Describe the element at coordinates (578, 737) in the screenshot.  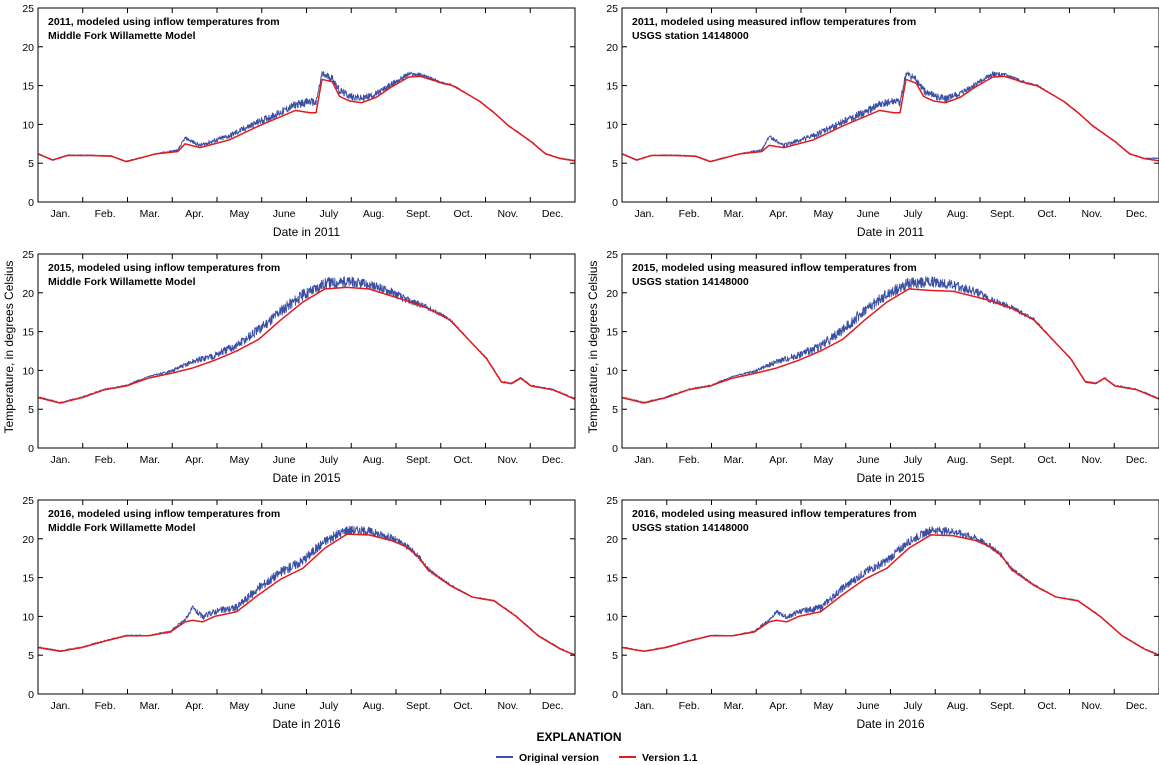
I see `legend-title: EXPLANATION` at that location.